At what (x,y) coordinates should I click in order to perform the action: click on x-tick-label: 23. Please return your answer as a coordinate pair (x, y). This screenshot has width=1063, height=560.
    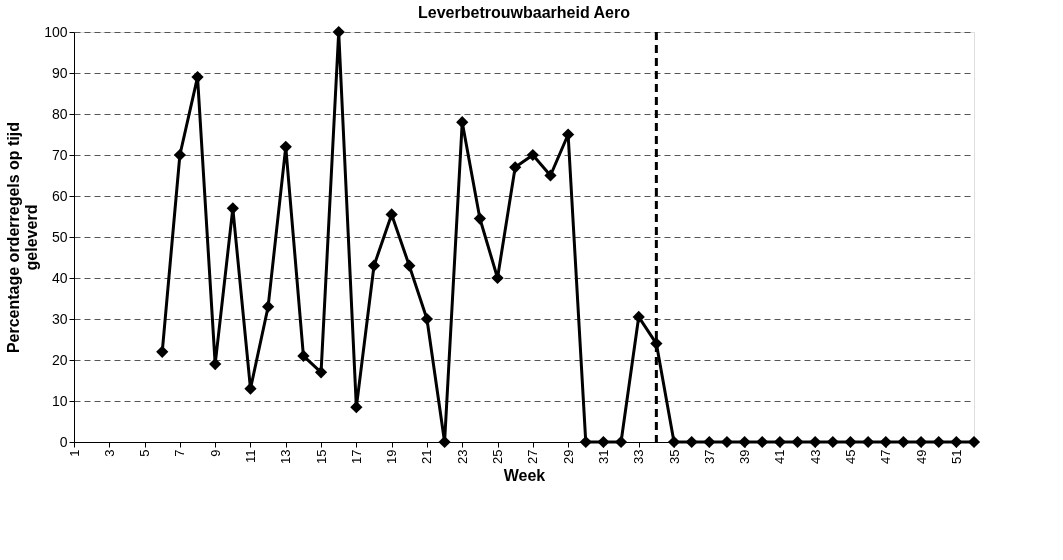
    Looking at the image, I should click on (462, 456).